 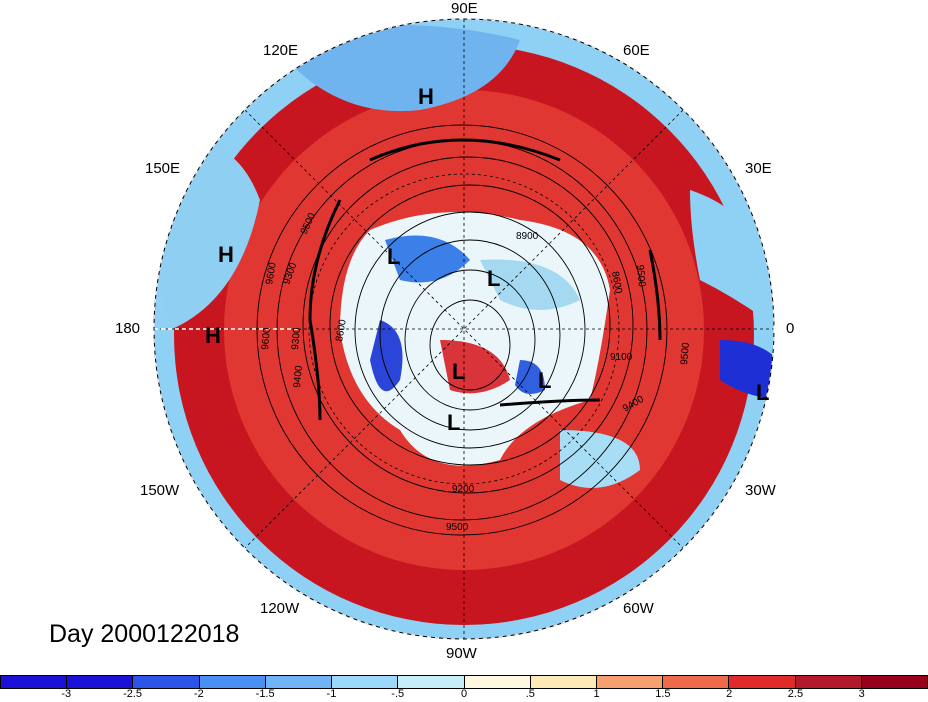 What do you see at coordinates (464, 8) in the screenshot?
I see `lon-90e: 90E` at bounding box center [464, 8].